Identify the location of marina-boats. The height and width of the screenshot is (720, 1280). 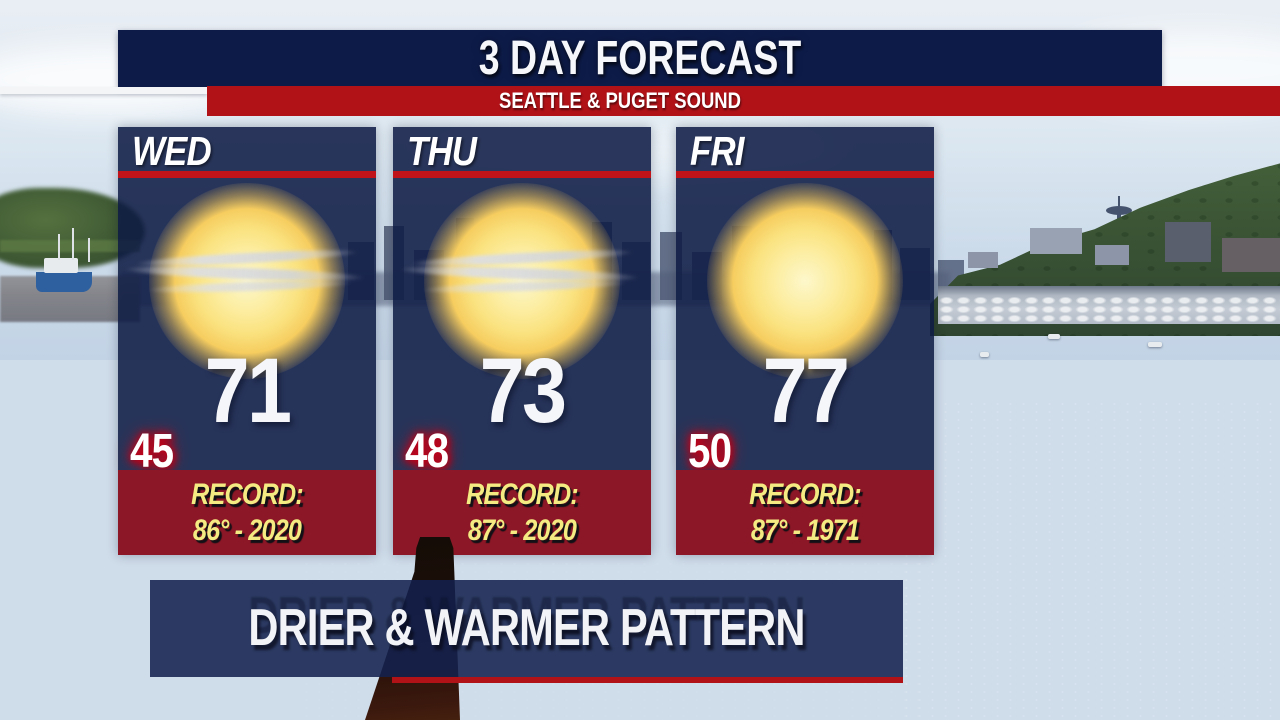
(1109, 309).